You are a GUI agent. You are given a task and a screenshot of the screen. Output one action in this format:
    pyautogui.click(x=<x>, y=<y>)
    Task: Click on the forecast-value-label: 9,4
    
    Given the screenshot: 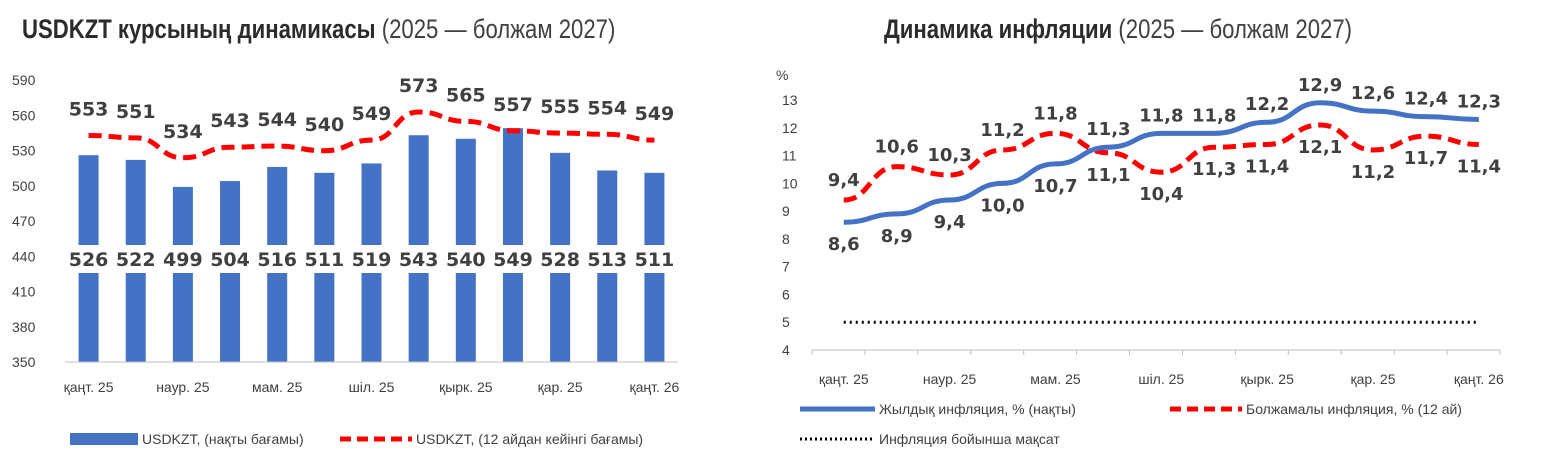 What is the action you would take?
    pyautogui.click(x=844, y=180)
    